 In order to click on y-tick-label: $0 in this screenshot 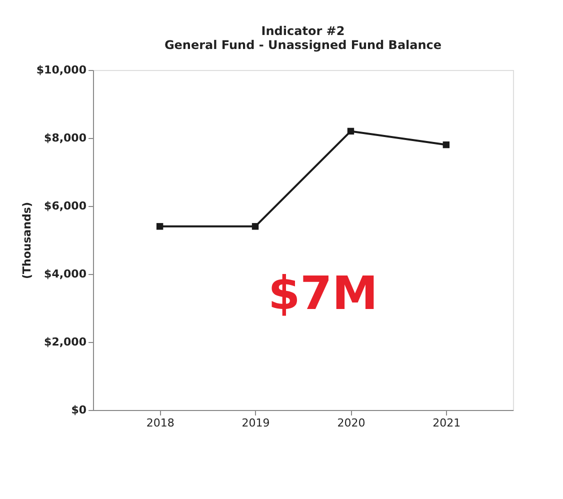, I will do `click(79, 410)`.